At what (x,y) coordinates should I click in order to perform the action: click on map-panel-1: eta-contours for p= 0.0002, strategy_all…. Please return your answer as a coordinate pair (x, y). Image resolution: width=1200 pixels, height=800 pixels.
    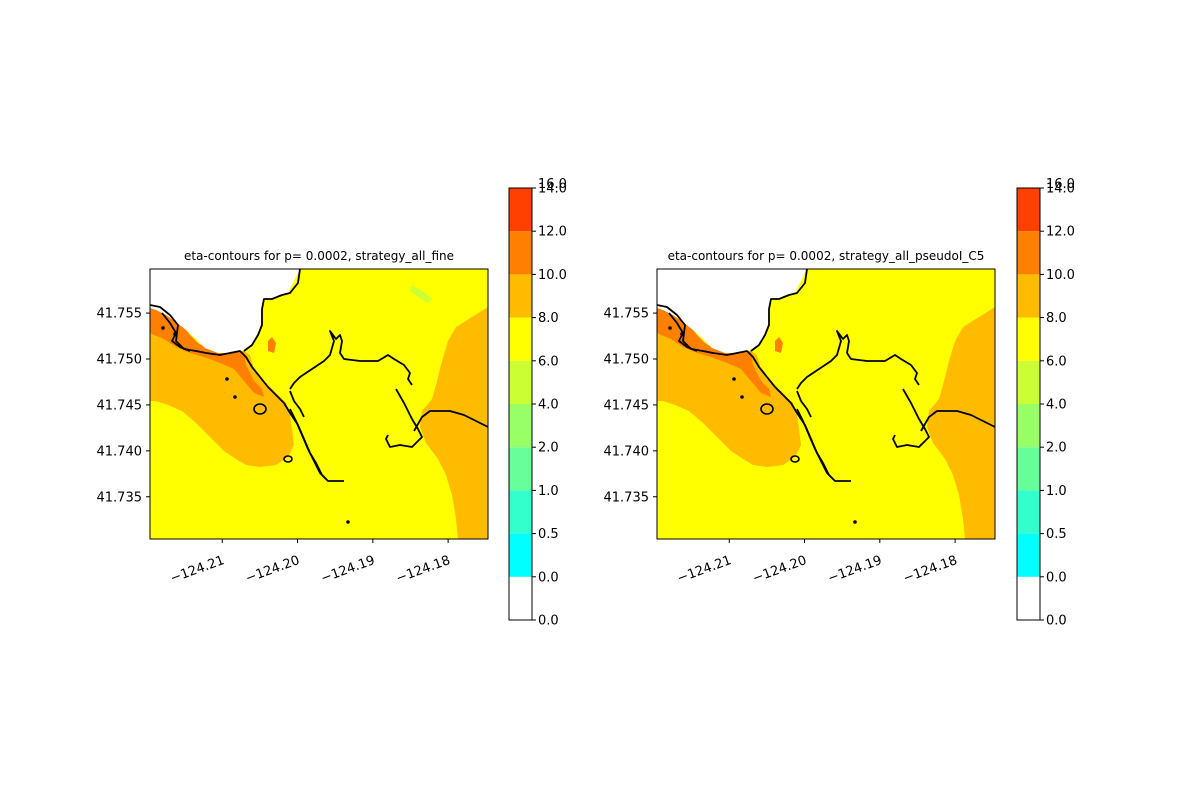
    Looking at the image, I should click on (293, 417).